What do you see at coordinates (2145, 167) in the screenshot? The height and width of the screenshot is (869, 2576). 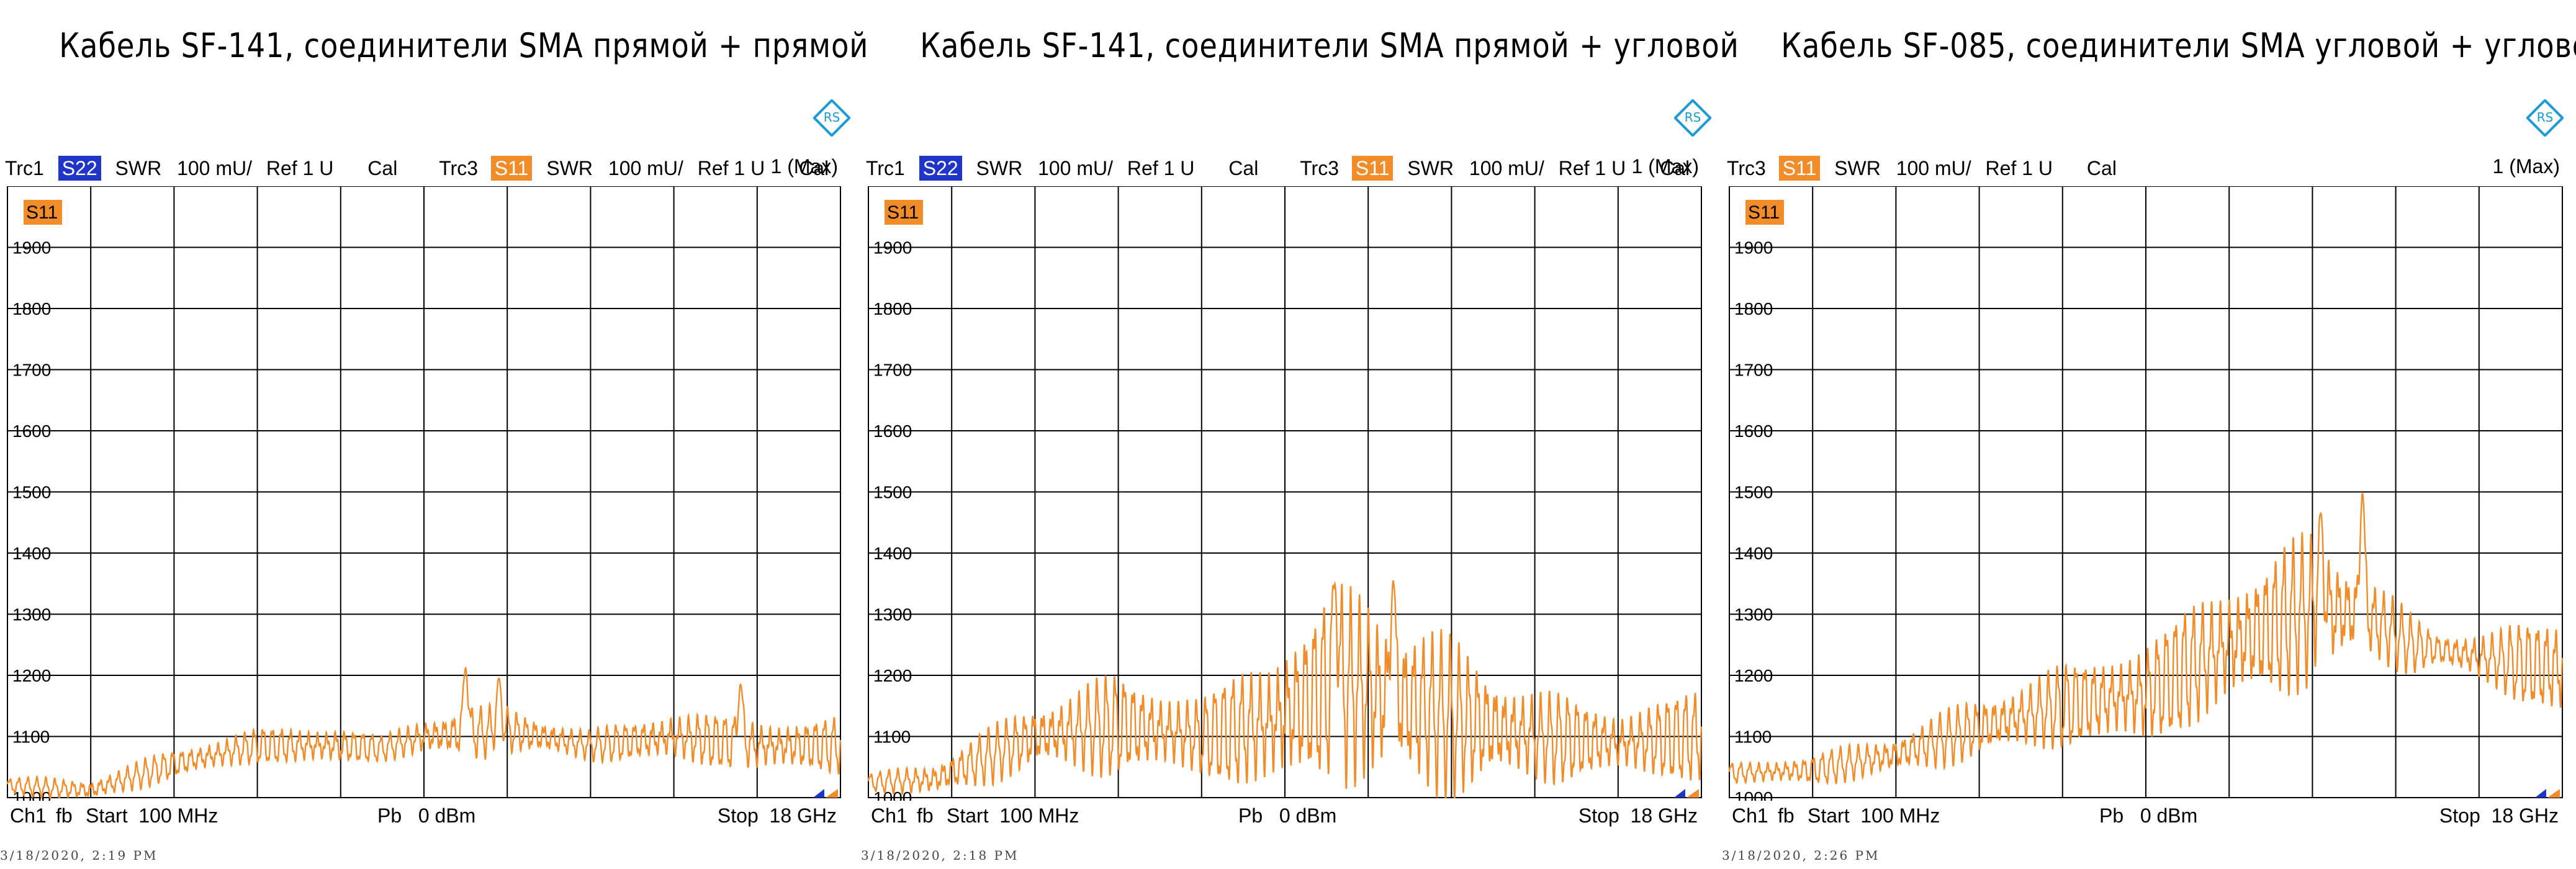 I see `trace-header: Trc3 S11 SWR 100 mU/ Ref 1 U Cal 1 (Max)` at bounding box center [2145, 167].